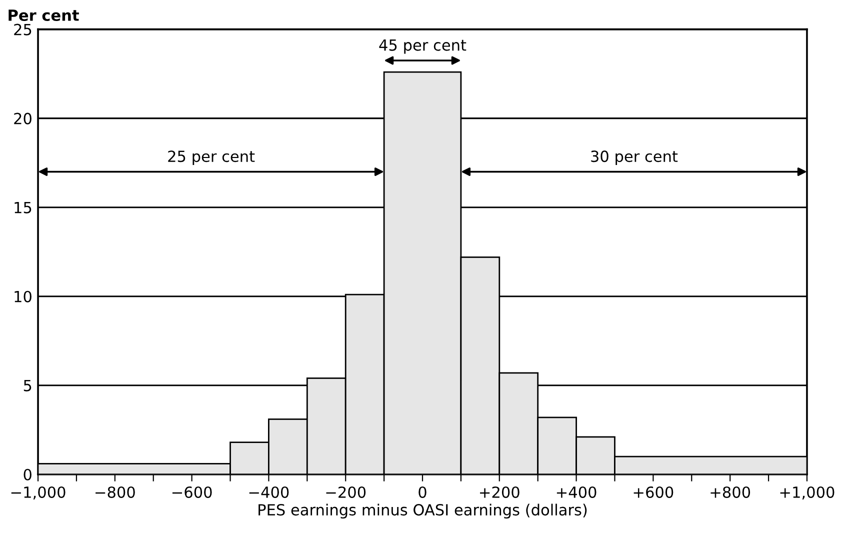 Image resolution: width=845 pixels, height=533 pixels. Describe the element at coordinates (422, 46) in the screenshot. I see `annotation: 45 per cent` at that location.